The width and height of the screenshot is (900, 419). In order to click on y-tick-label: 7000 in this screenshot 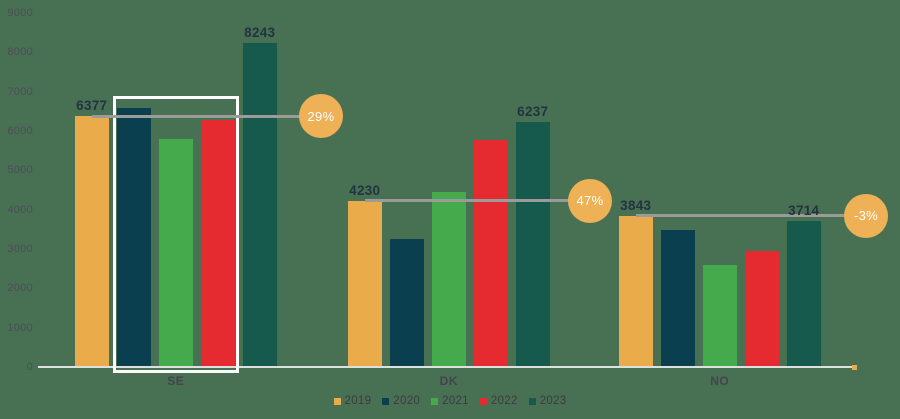, I will do `click(20, 91)`.